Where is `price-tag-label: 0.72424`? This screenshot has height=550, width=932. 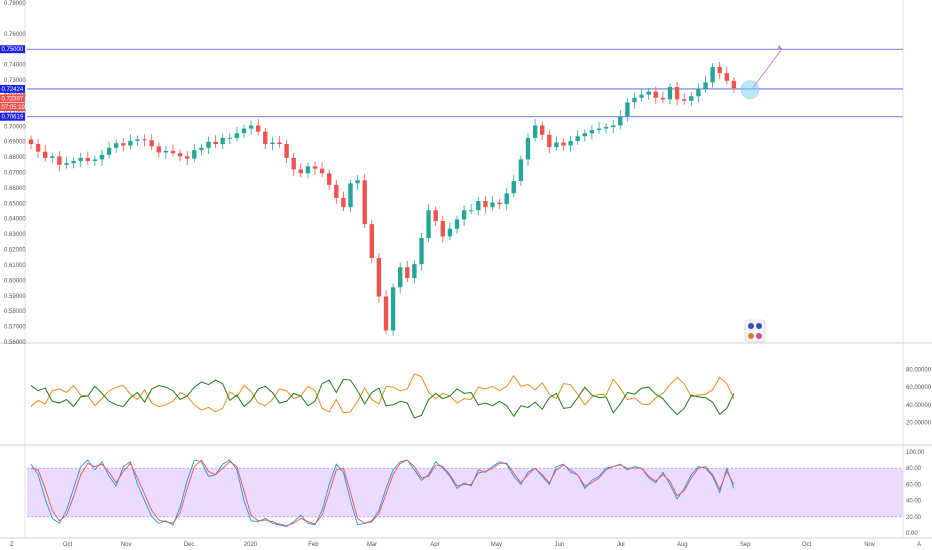 price-tag-label: 0.72424 is located at coordinates (13, 90).